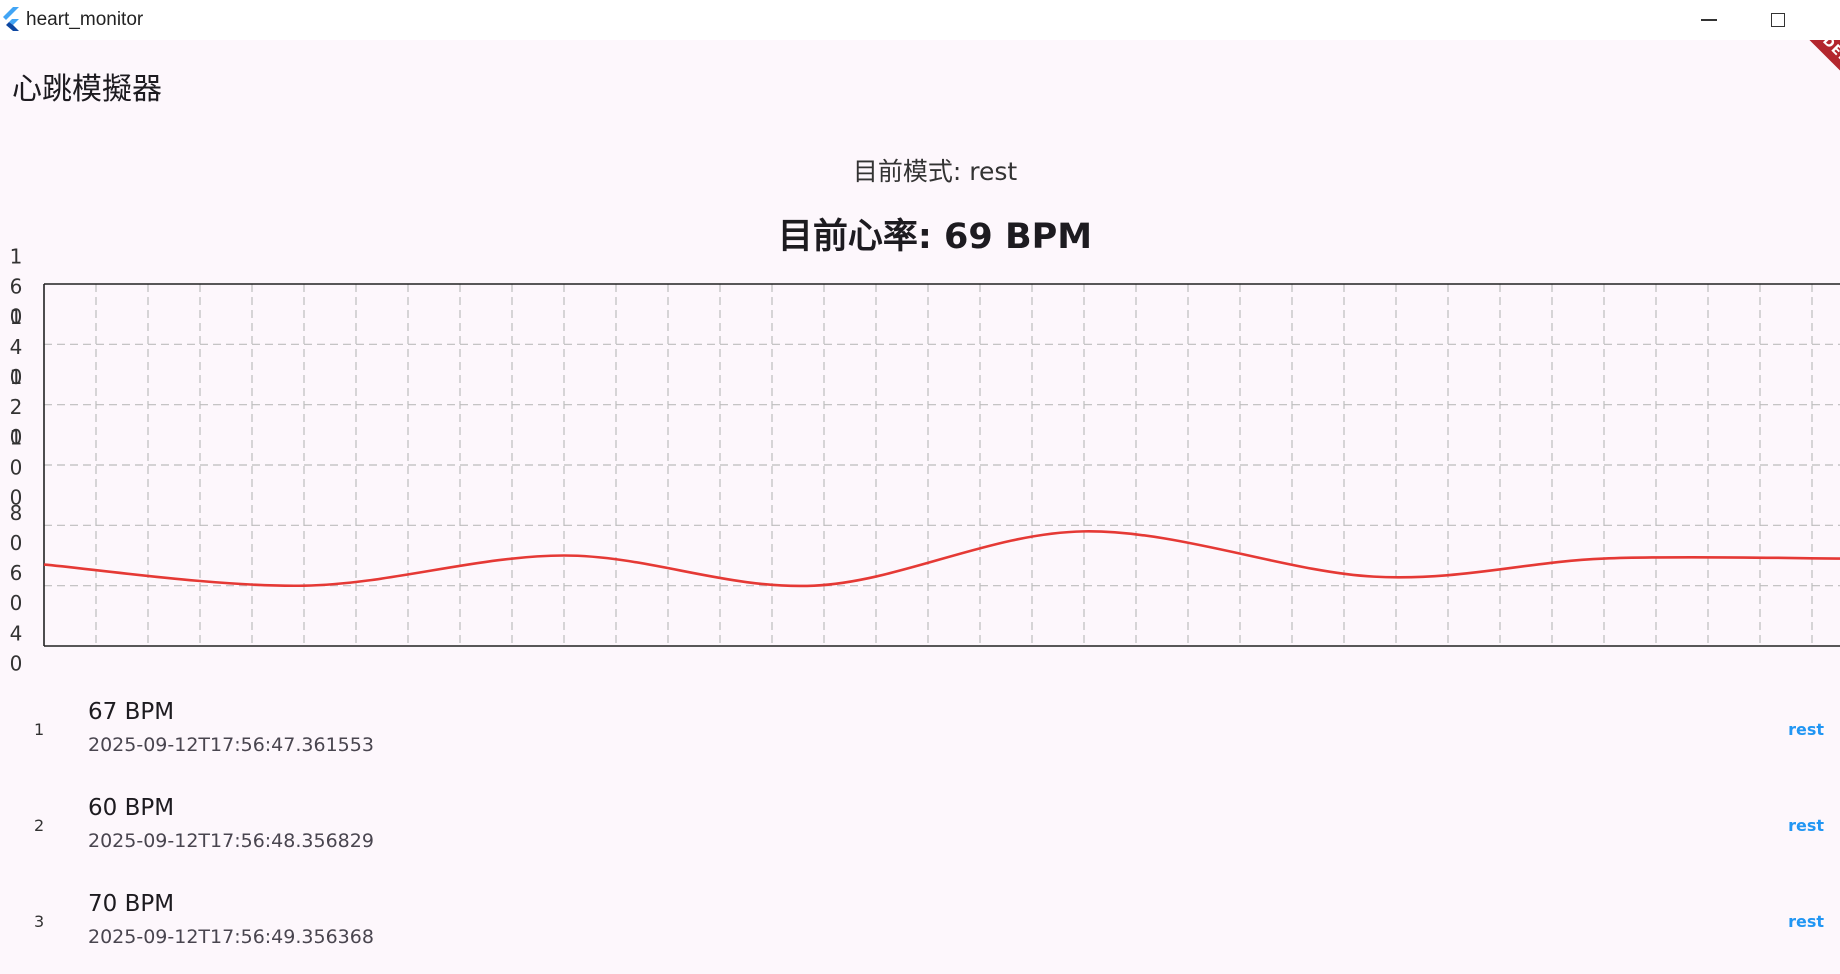 The height and width of the screenshot is (974, 1840). What do you see at coordinates (11, 19) in the screenshot?
I see `flutter-logo-icon` at bounding box center [11, 19].